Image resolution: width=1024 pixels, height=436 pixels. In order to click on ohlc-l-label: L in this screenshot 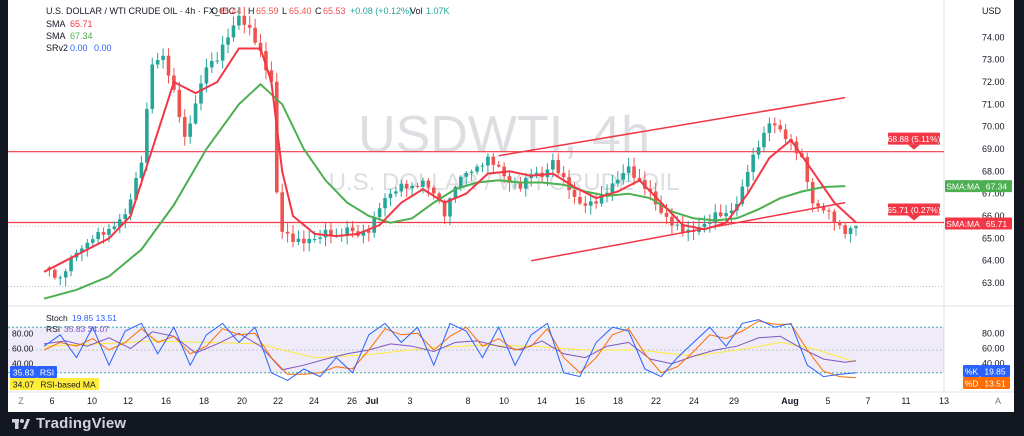, I will do `click(284, 11)`.